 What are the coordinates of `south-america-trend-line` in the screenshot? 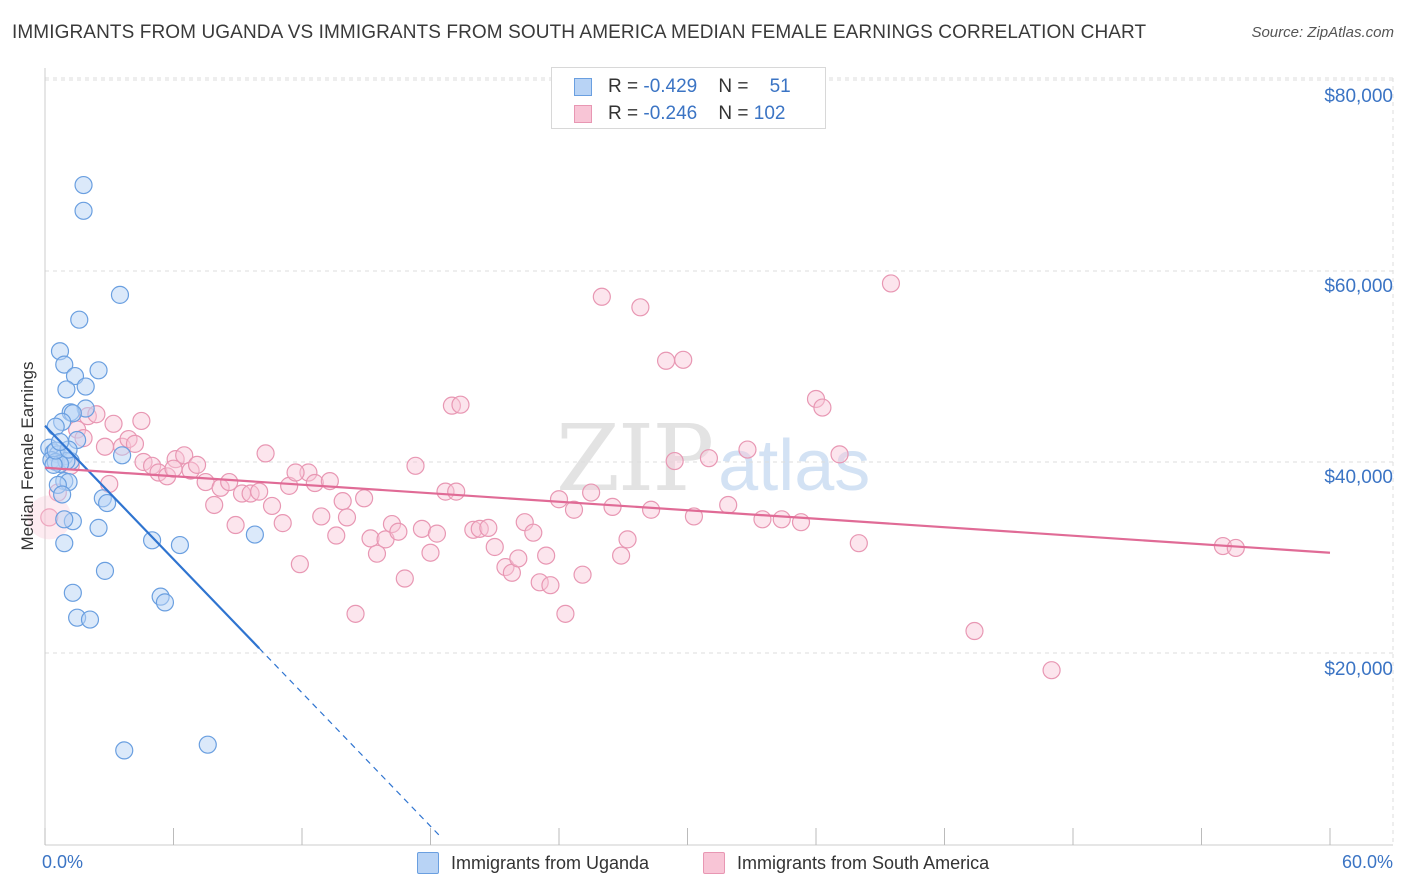 It's located at (687, 510).